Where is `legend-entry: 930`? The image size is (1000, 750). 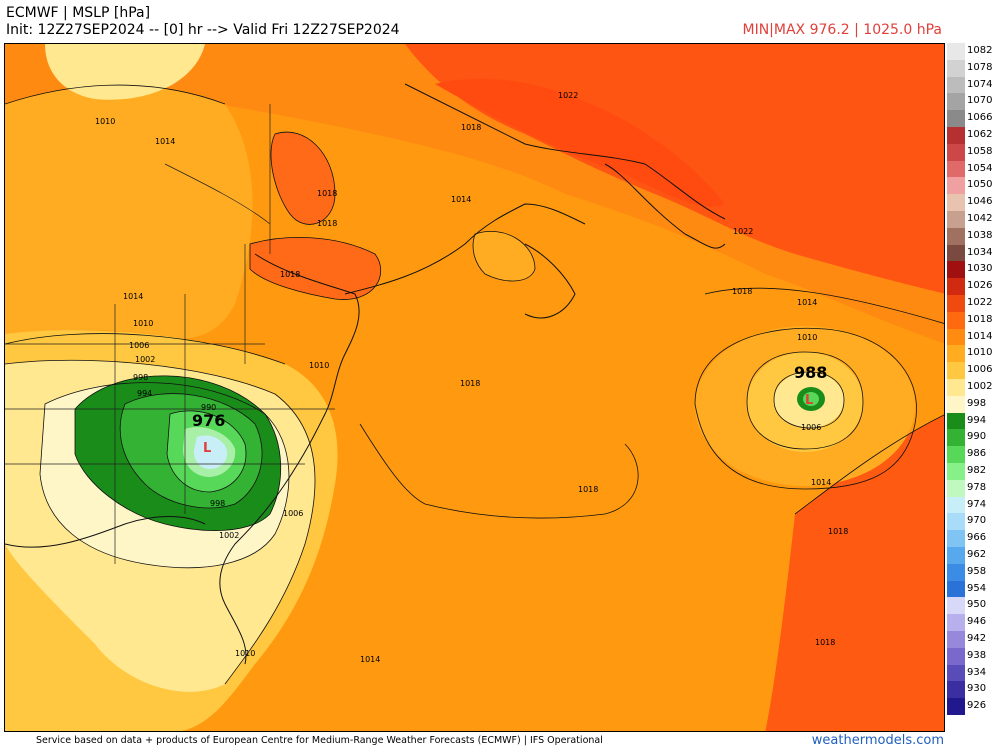
legend-entry: 930 is located at coordinates (973, 690).